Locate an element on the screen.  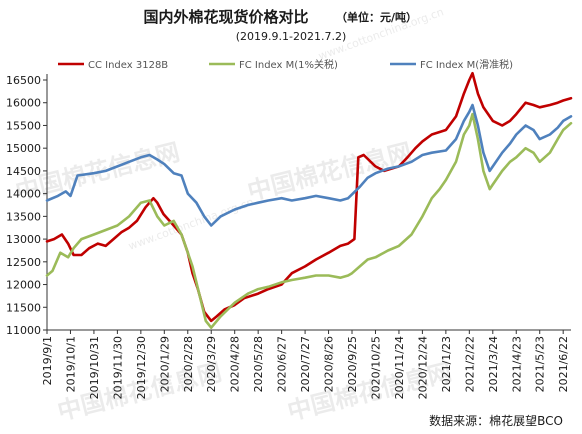
y-tick-label: 12500 is located at coordinates (23, 262).